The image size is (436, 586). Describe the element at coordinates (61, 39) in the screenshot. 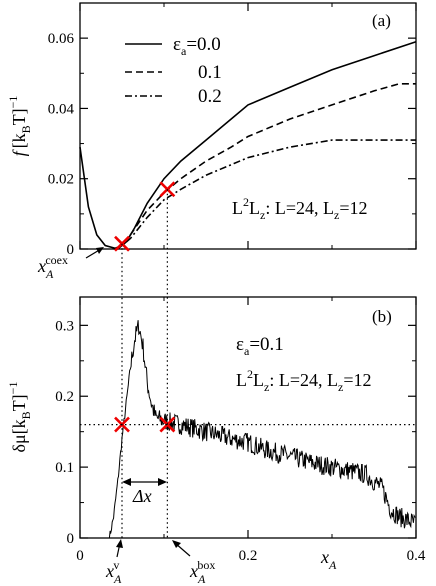

I see `panel-a-ytick-label-3: 0.06` at that location.